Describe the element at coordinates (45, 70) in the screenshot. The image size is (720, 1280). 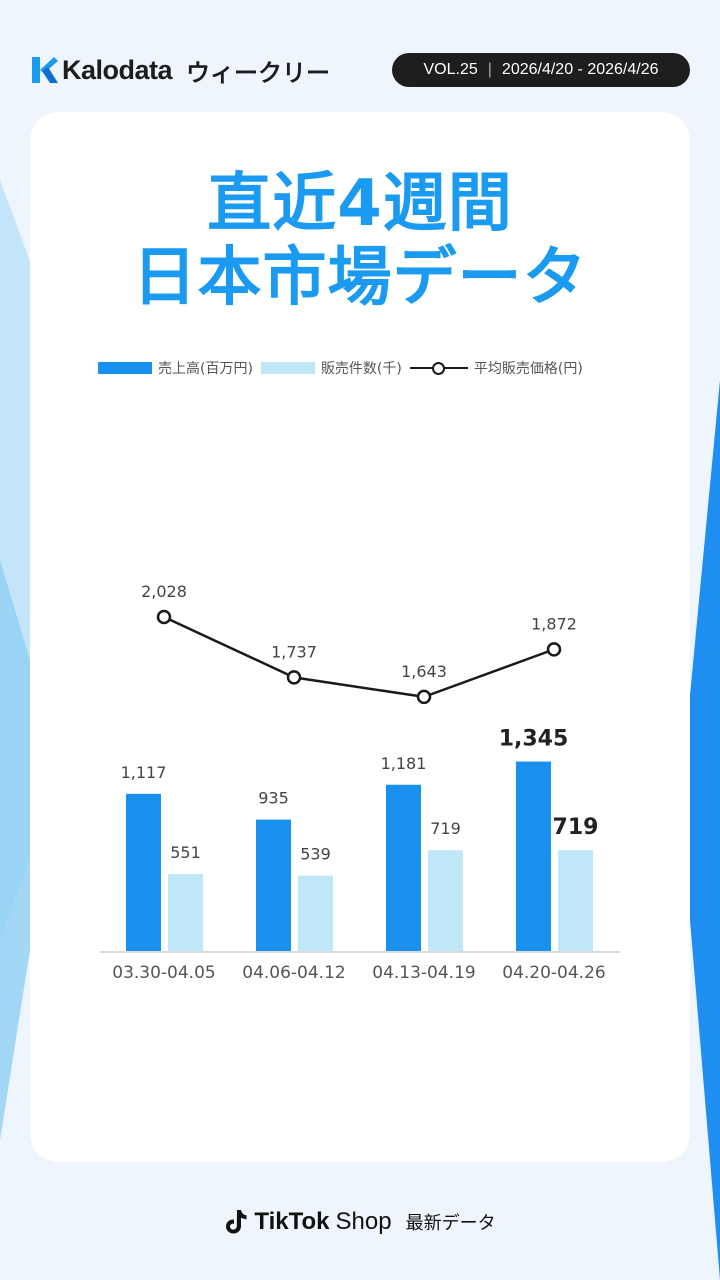
I see `kalodata-logo-icon` at that location.